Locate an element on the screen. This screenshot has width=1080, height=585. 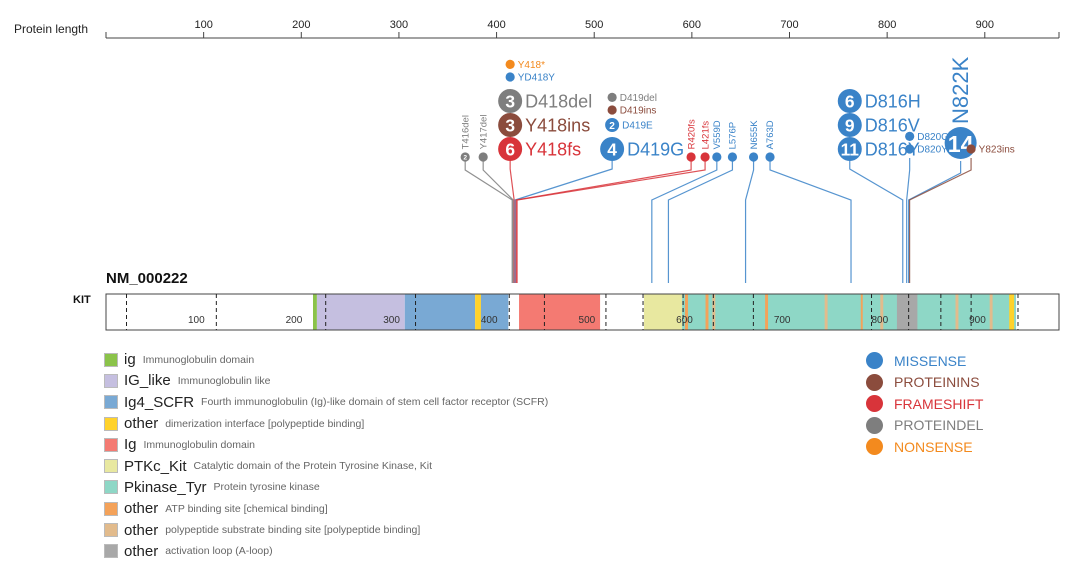
mutation-label: A763D is located at coordinates (770, 134).